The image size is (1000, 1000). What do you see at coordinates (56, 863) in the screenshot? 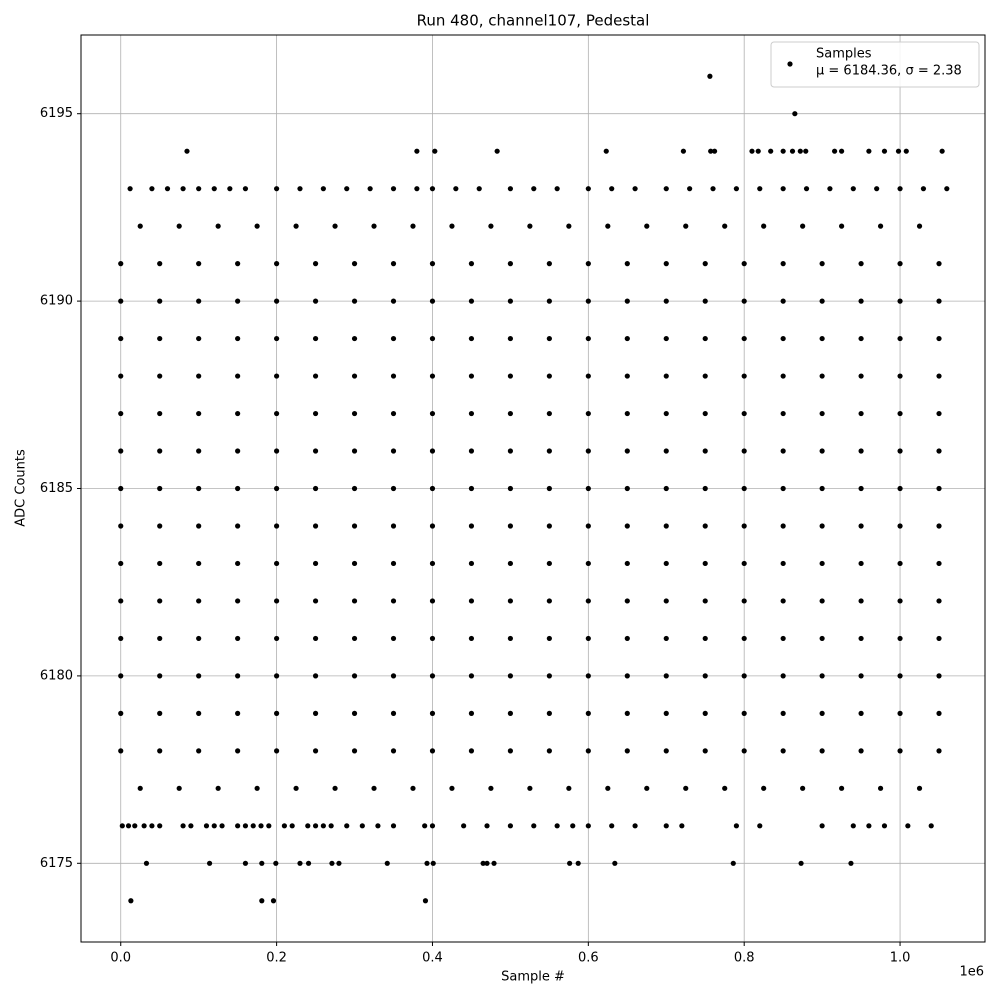
I see `y-tick-label: 6175` at bounding box center [56, 863].